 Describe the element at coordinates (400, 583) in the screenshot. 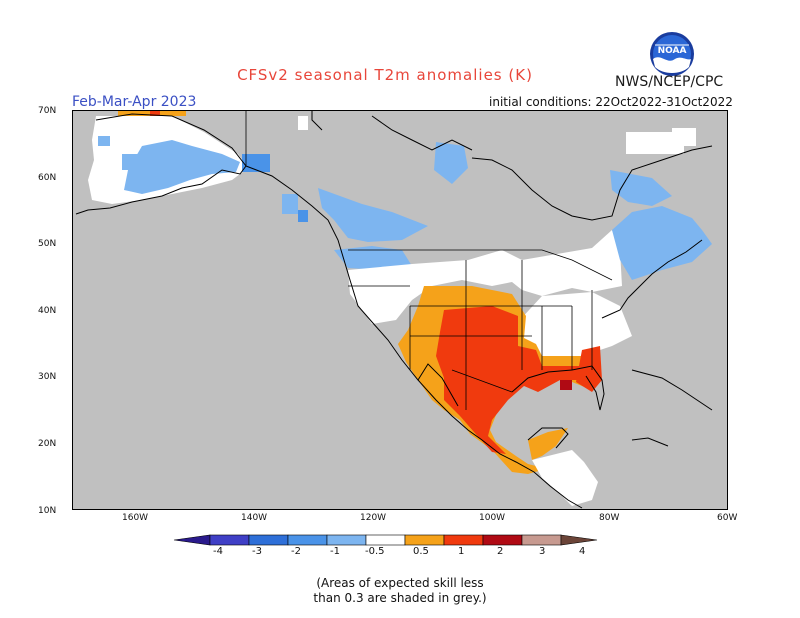

I see `skill-note-line1: (Areas of expected skill less` at that location.